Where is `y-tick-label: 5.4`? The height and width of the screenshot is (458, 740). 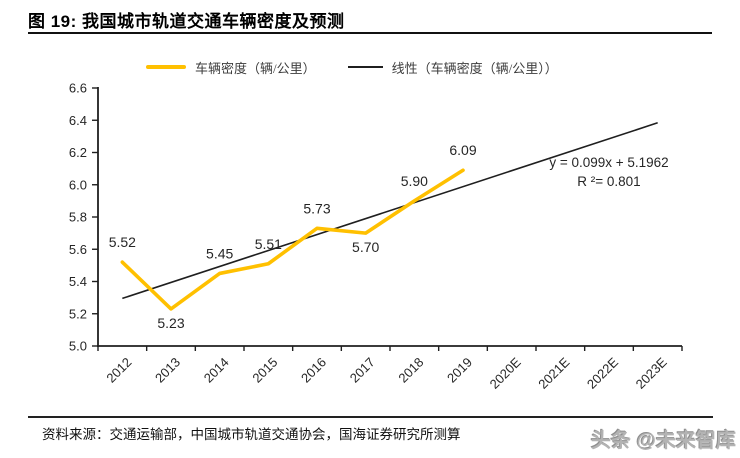 y-tick-label: 5.4 is located at coordinates (78, 281).